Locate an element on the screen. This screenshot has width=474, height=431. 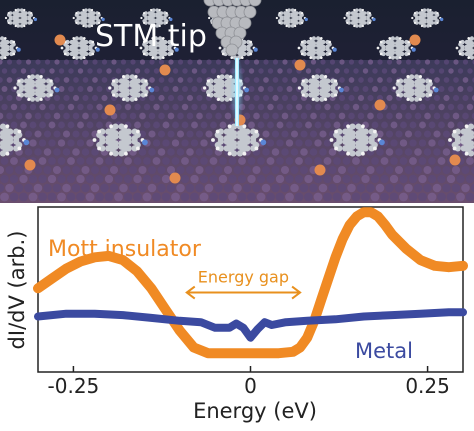
metal-label: Metal is located at coordinates (384, 351).